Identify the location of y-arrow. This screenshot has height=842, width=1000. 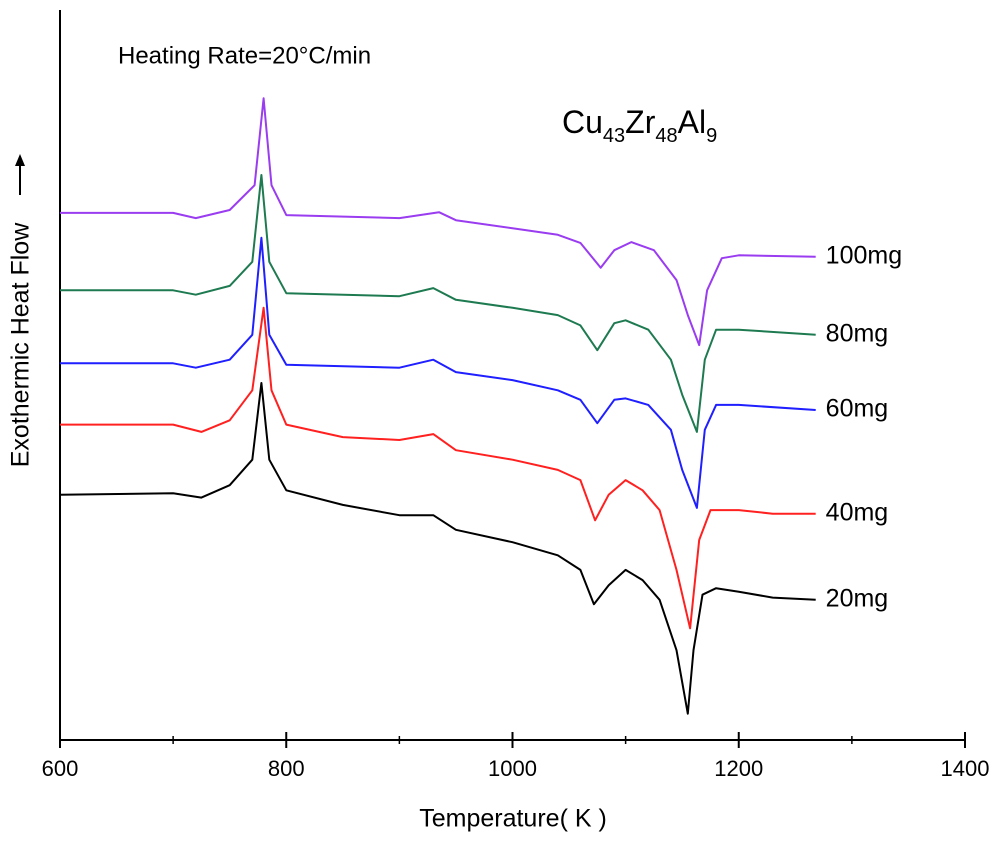
(20, 174).